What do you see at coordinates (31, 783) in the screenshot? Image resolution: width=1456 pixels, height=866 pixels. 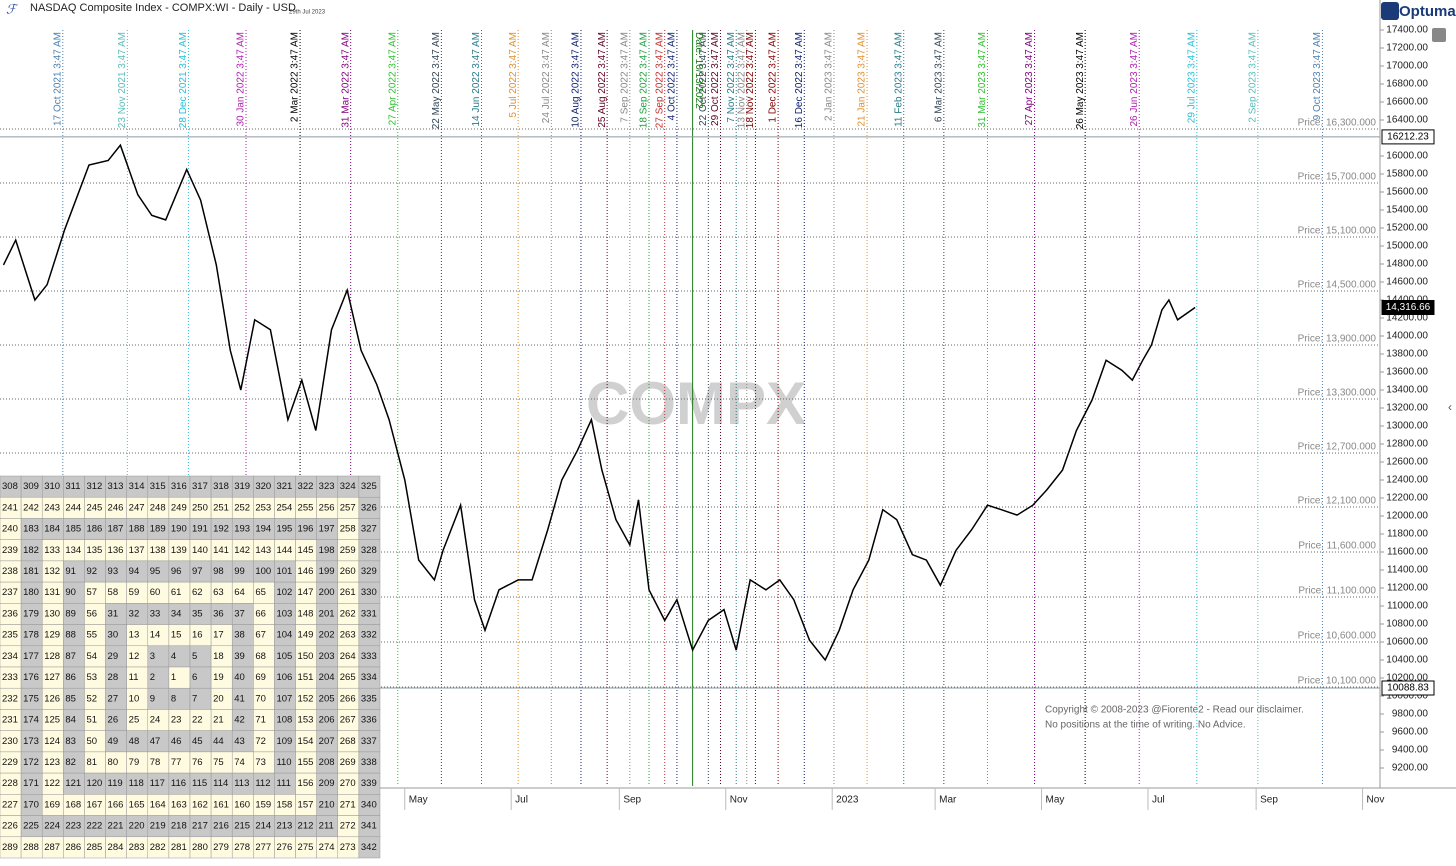 I see `table-cell-text: 171` at bounding box center [31, 783].